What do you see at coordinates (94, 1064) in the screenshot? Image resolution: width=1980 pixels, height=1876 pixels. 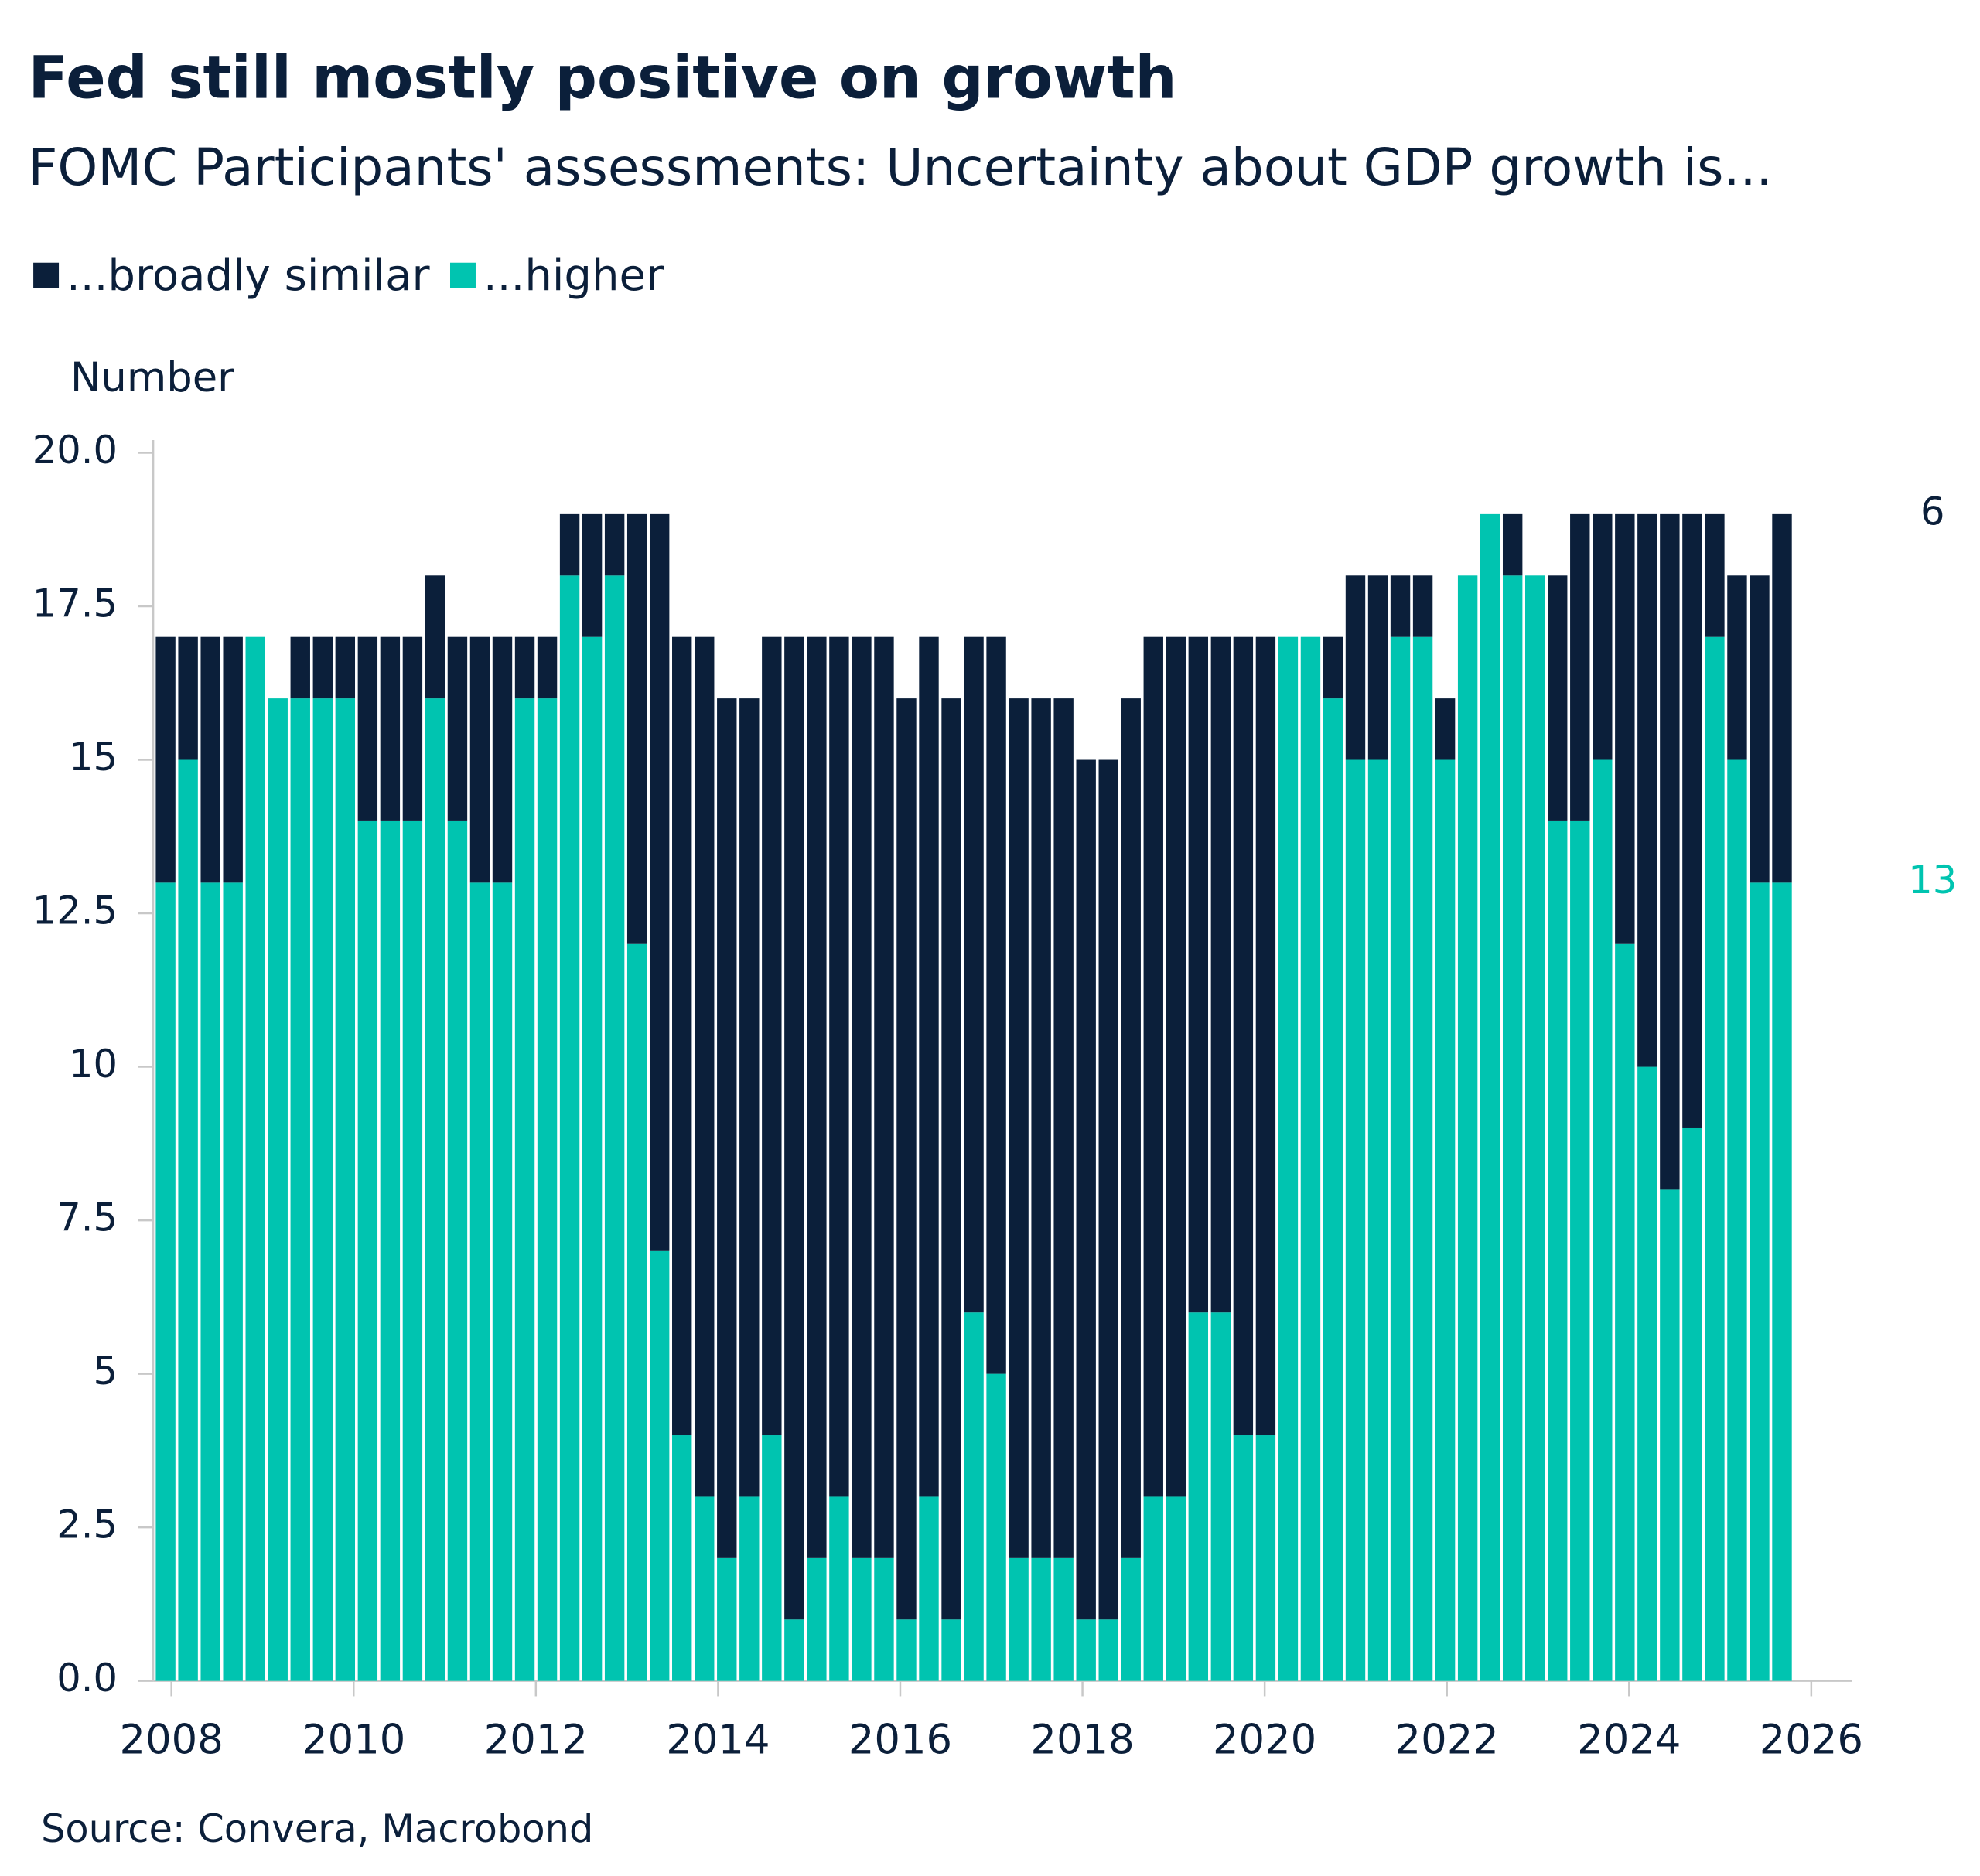 I see `y-tick-label: 10` at bounding box center [94, 1064].